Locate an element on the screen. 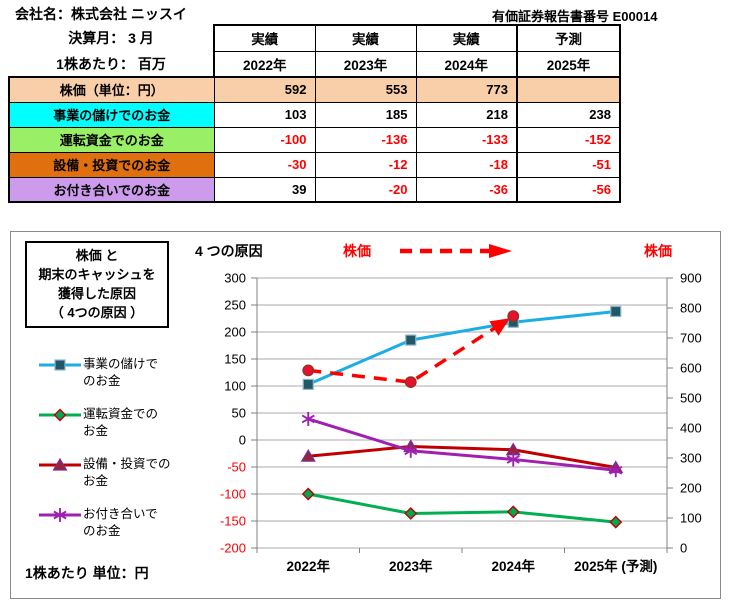  per-share-cell: 1株あたり： 百万 is located at coordinates (111, 63).